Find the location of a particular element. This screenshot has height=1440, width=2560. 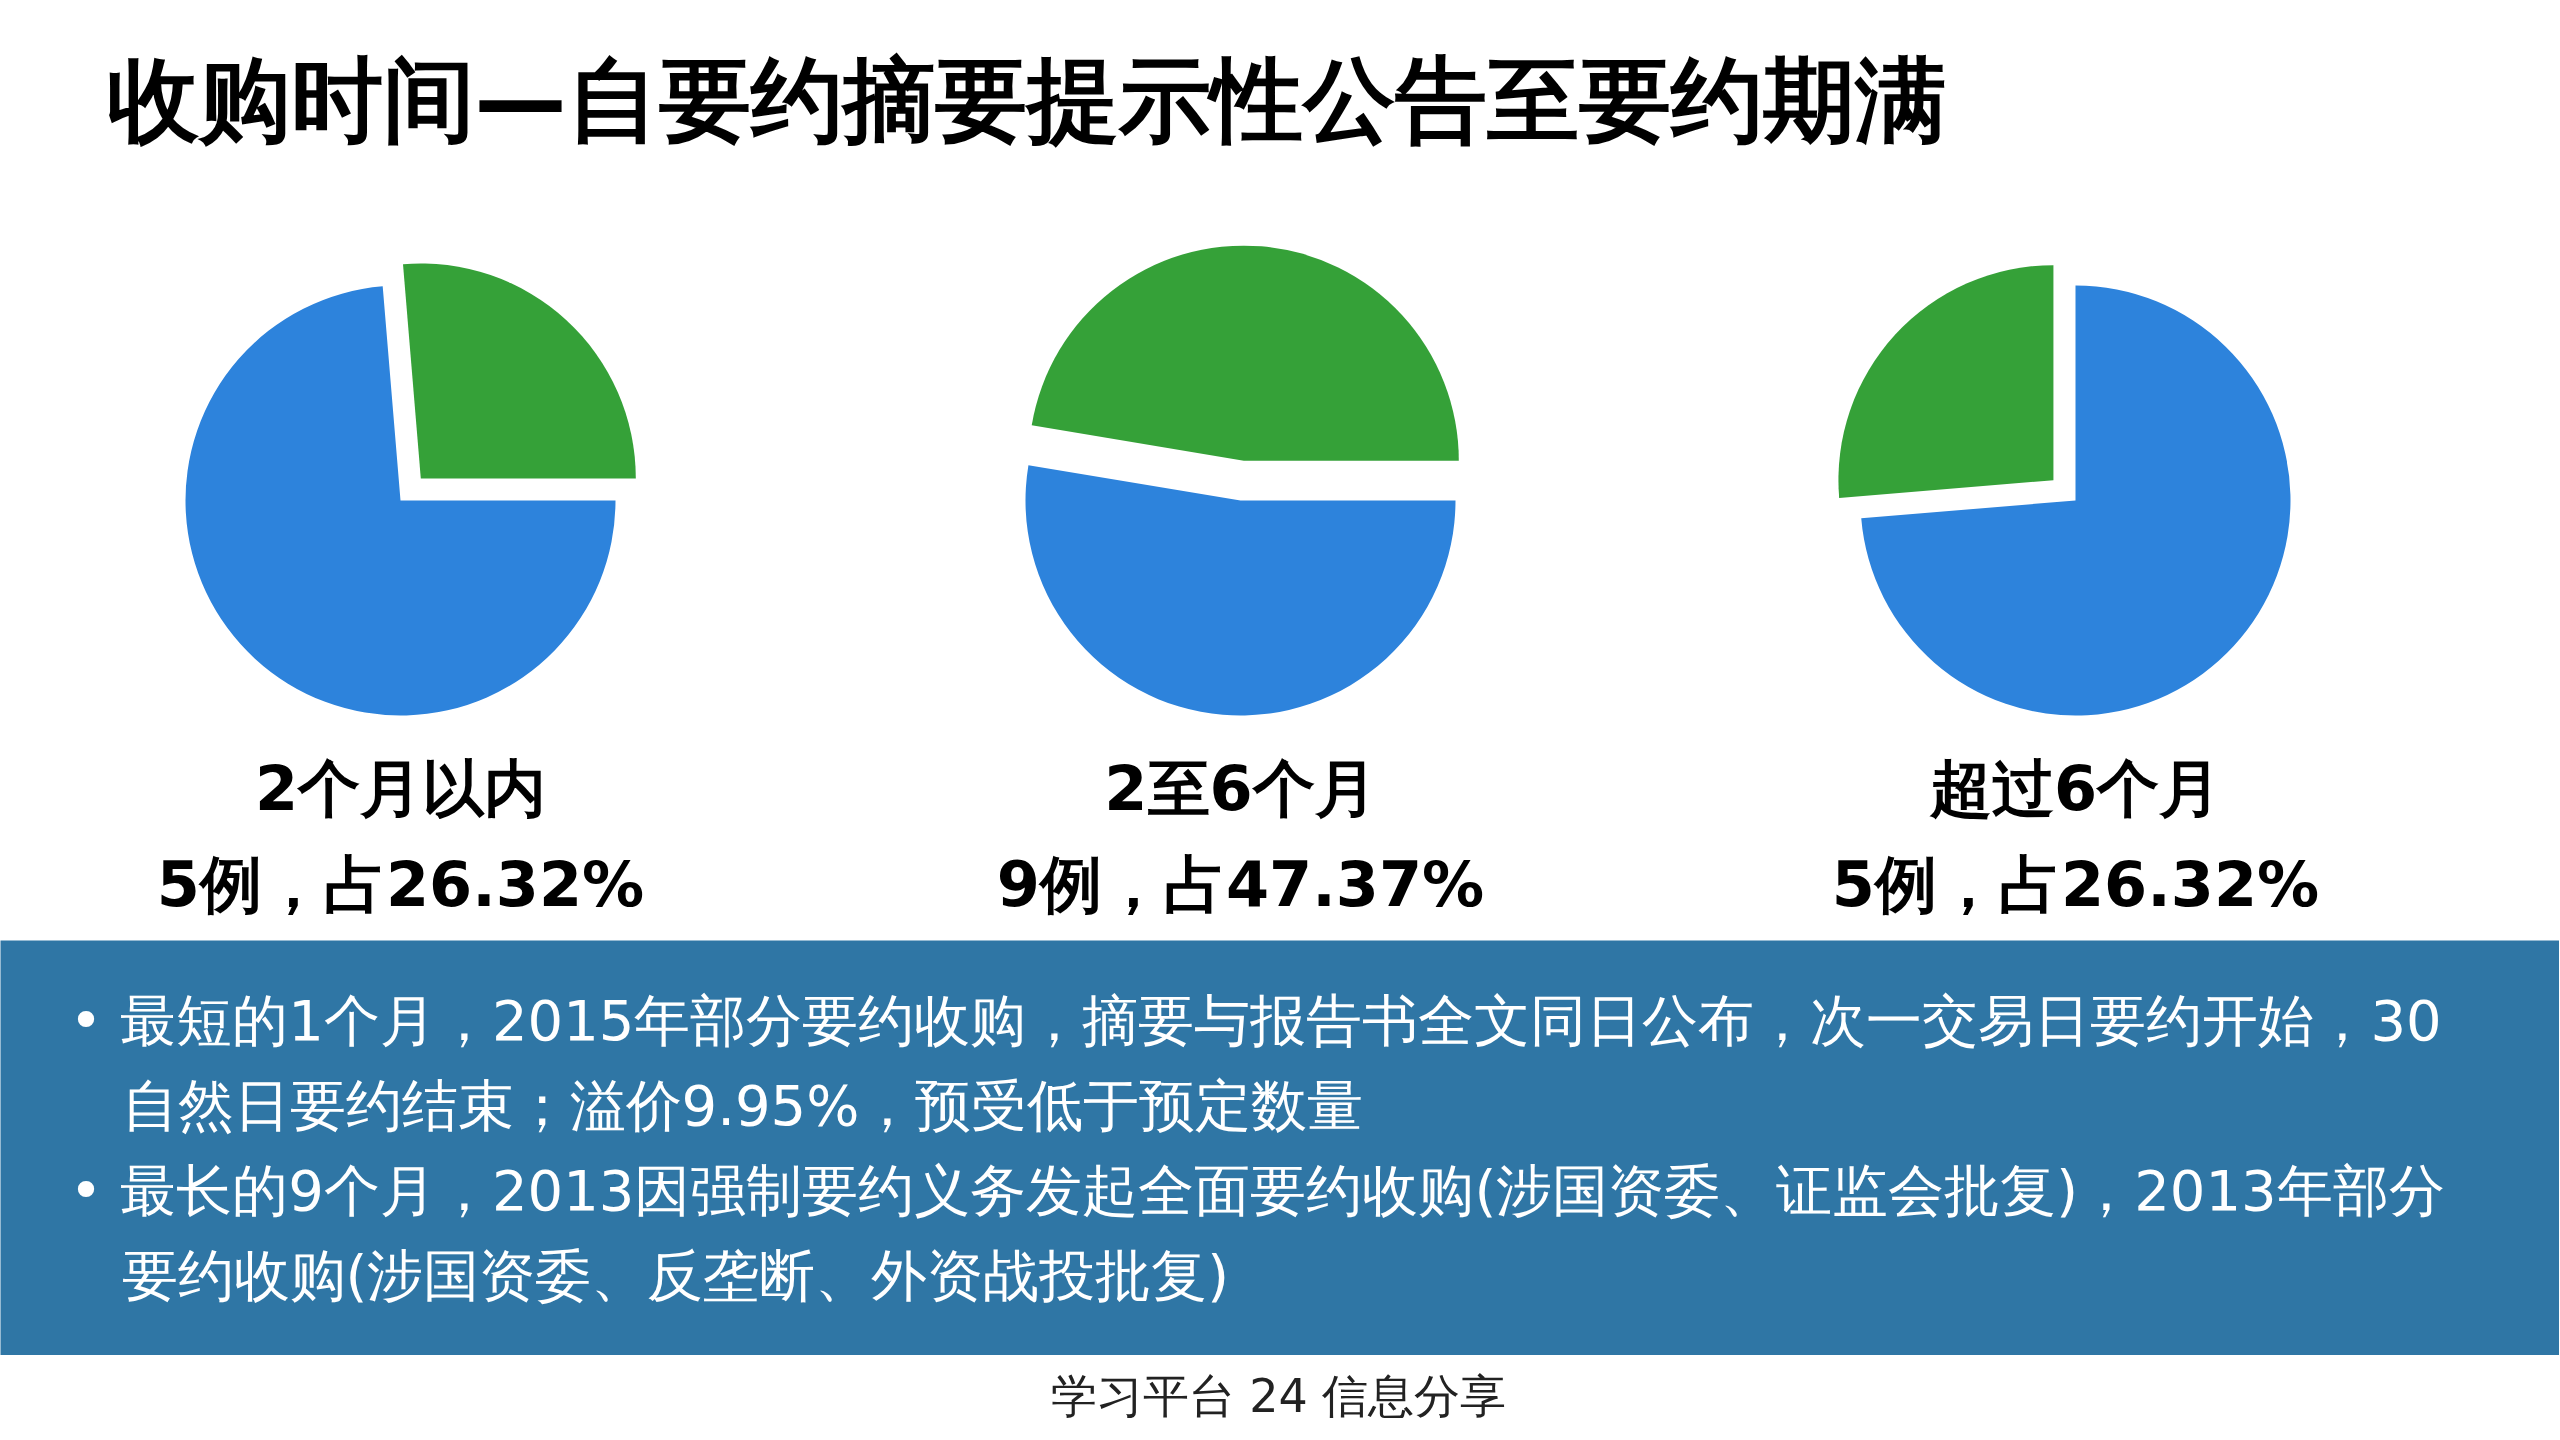

text: • 最短的1个月，2015年部分要约收购，摘要与报告书全文同日公布，次一交易日要约开始，30自然日要约结束；溢价9.95%，预受低于预定数量 is located at coordinates (1255, 1063).